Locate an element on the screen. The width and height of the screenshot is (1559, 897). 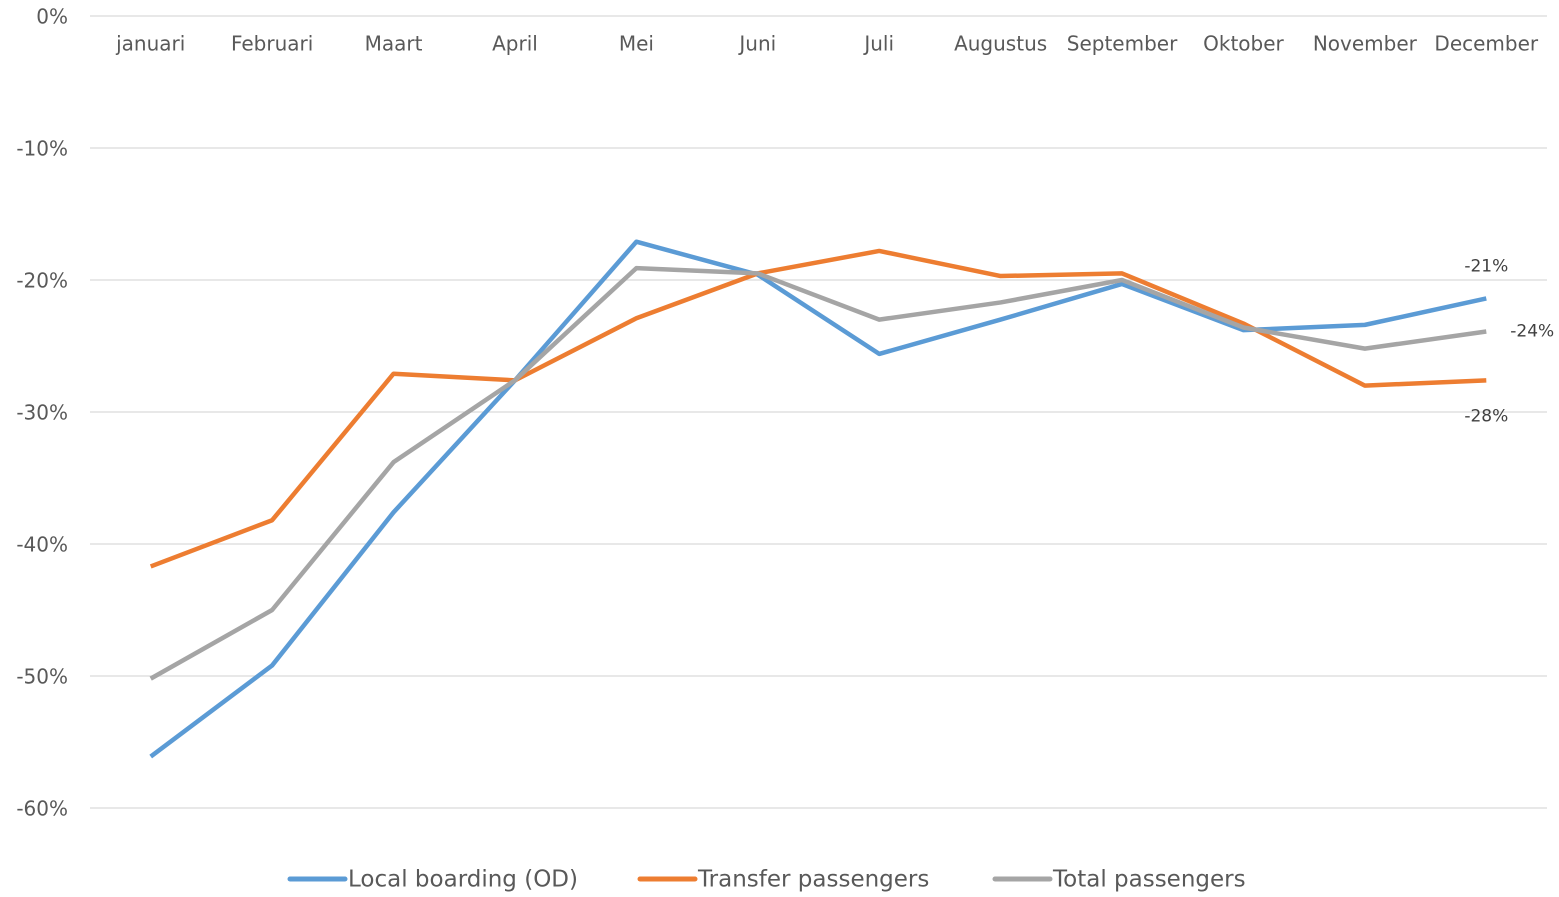
x-tick-label: September is located at coordinates (1122, 44).